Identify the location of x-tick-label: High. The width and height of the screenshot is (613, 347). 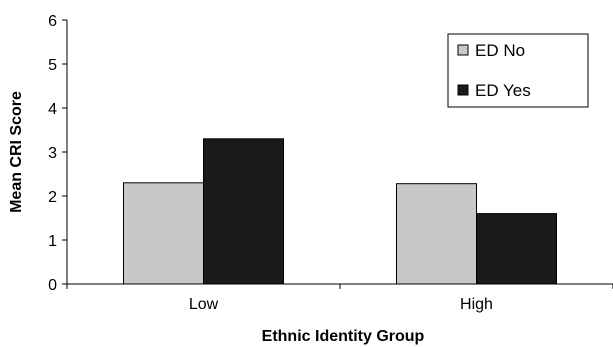
(476, 304).